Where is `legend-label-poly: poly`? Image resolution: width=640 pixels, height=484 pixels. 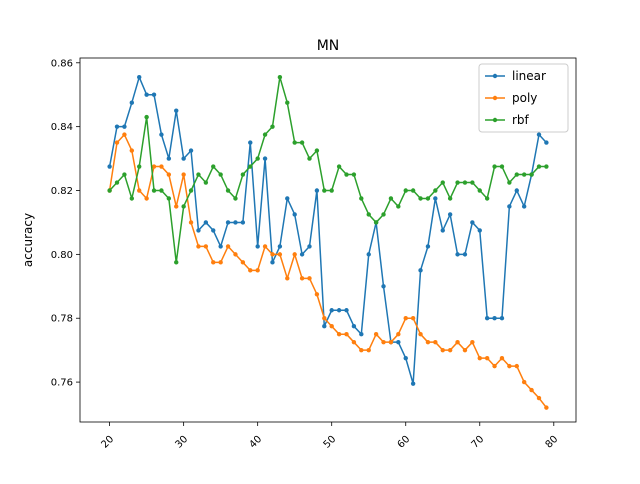 legend-label-poly: poly is located at coordinates (524, 98).